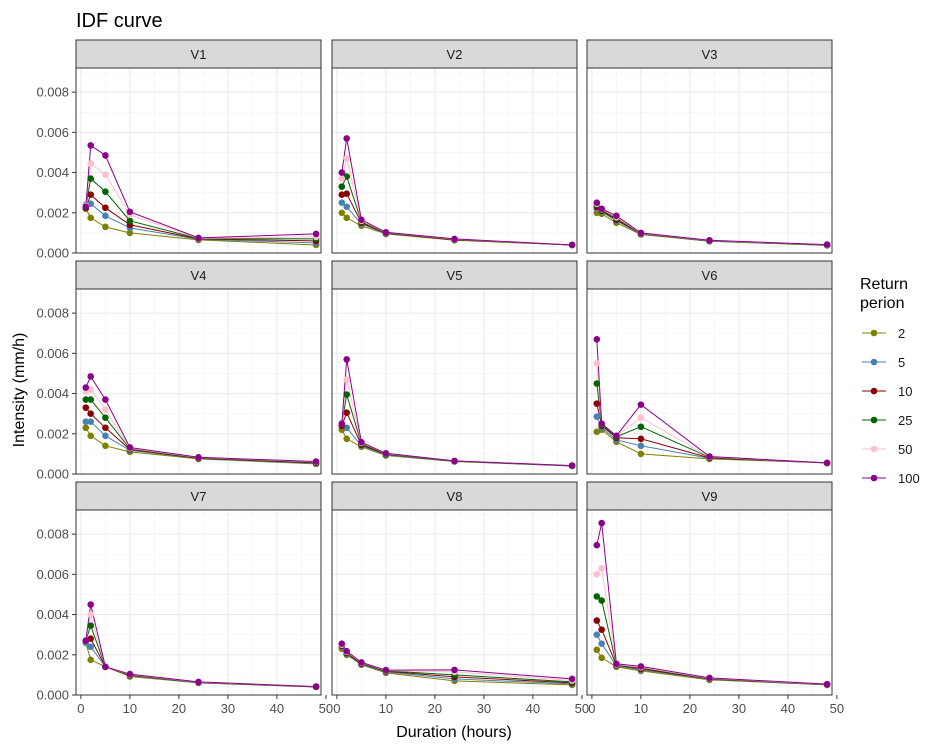  What do you see at coordinates (460, 598) in the screenshot?
I see `panel-v8: V8 0 10 20 30 40 50` at bounding box center [460, 598].